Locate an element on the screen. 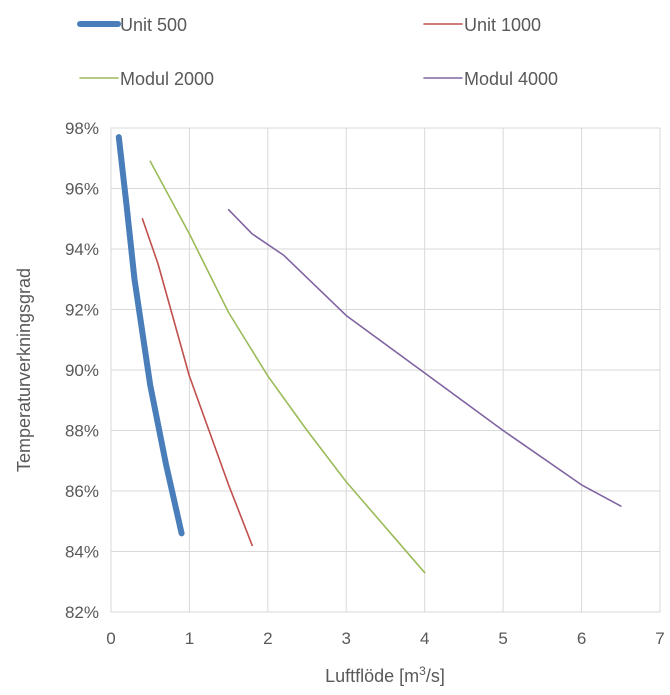  legend-item: Modul 2000 is located at coordinates (146, 79).